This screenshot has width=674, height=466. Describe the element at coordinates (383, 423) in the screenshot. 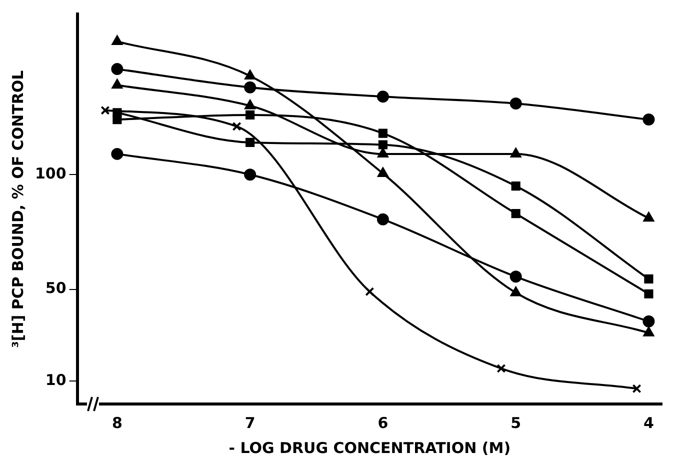

I see `x-tick-label: 6` at that location.